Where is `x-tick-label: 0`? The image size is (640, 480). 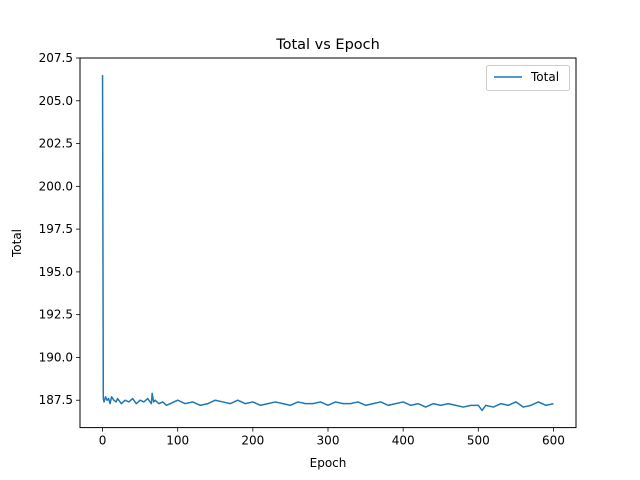 x-tick-label: 0 is located at coordinates (103, 441).